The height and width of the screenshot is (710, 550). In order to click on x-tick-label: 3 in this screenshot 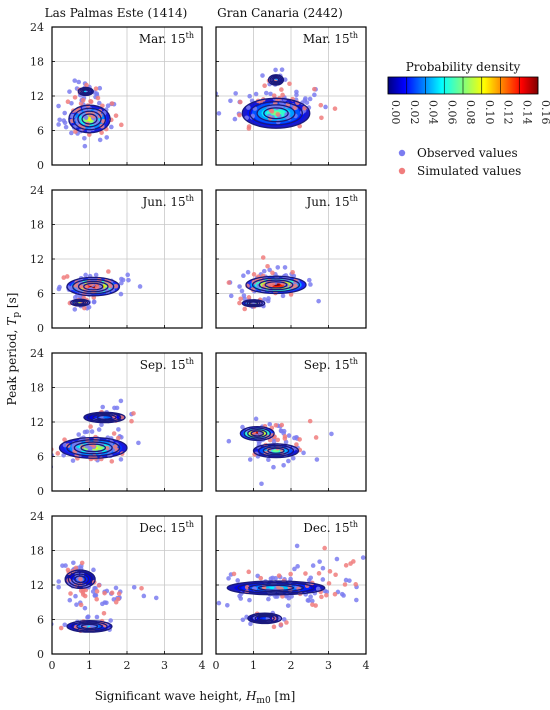, I will do `click(164, 665)`.